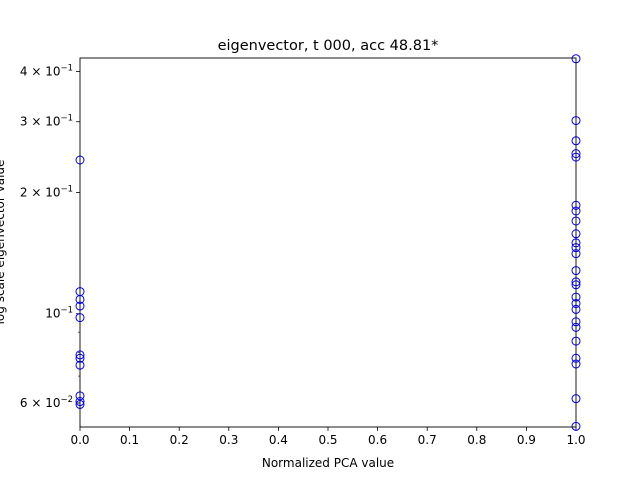 This screenshot has height=480, width=640. Describe the element at coordinates (46, 402) in the screenshot. I see `y-tick-label: 6 × 10⁻²` at that location.